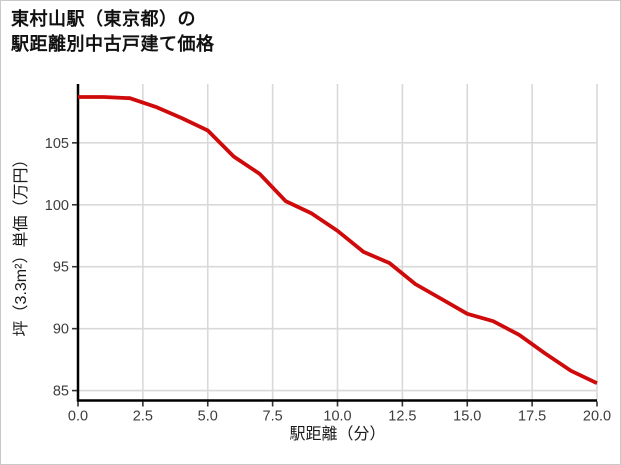 The width and height of the screenshot is (621, 465). What do you see at coordinates (113, 44) in the screenshot?
I see `chart-title-line2: 駅距離別中古戸建て価格` at bounding box center [113, 44].